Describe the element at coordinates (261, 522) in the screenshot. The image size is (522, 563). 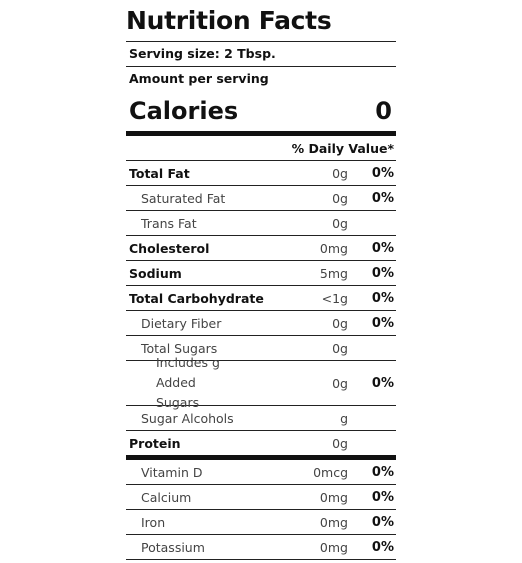
I see `vitamin-row-iron: Iron 0mg 0%` at that location.